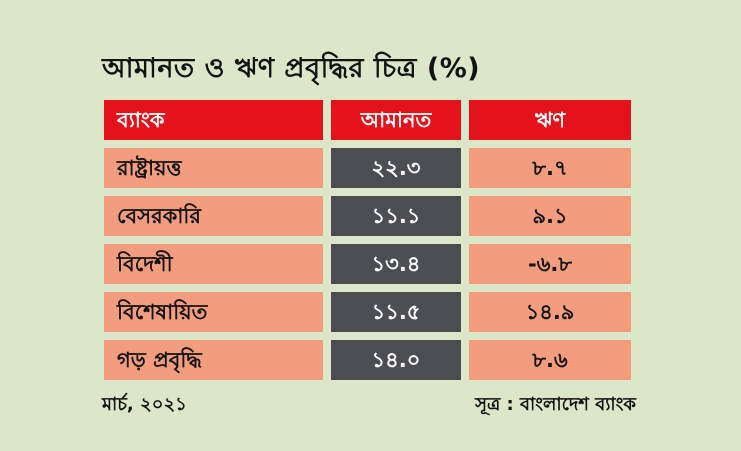  Describe the element at coordinates (550, 168) in the screenshot. I see `loan-value-cell: ৮.৭` at that location.